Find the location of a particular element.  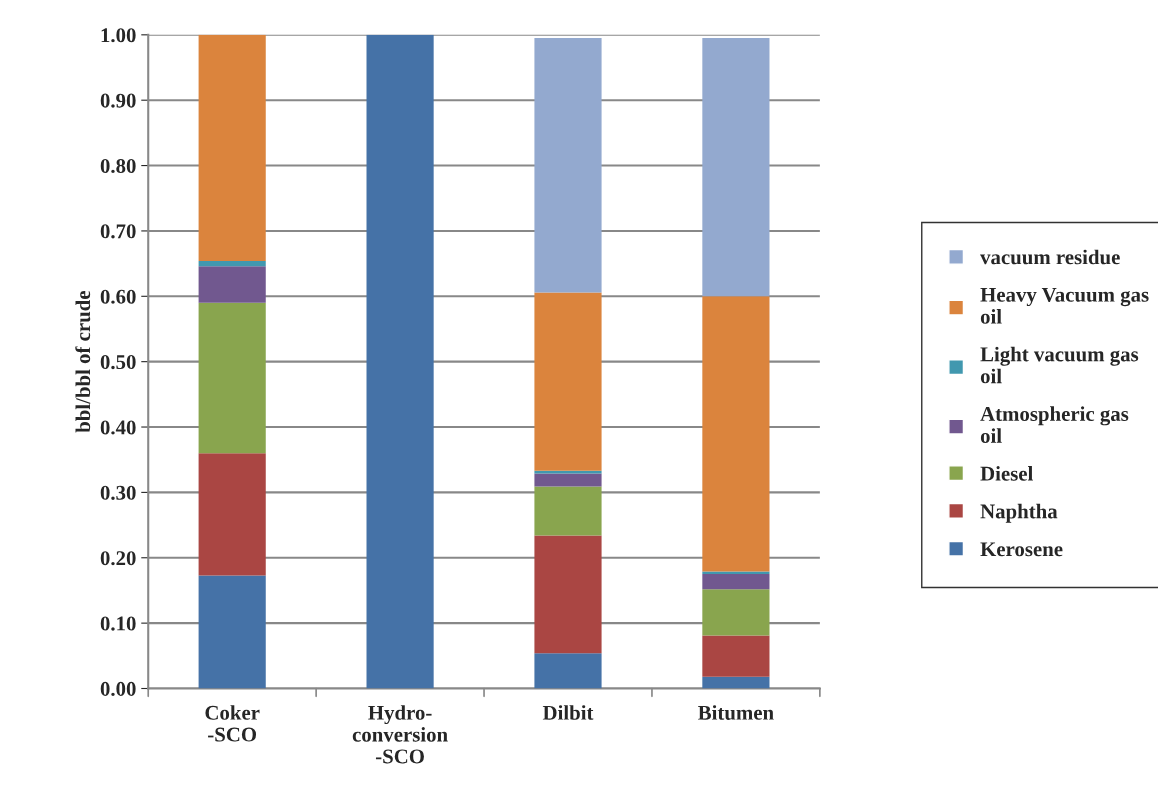

x-tick-label: Dilbit is located at coordinates (568, 712).